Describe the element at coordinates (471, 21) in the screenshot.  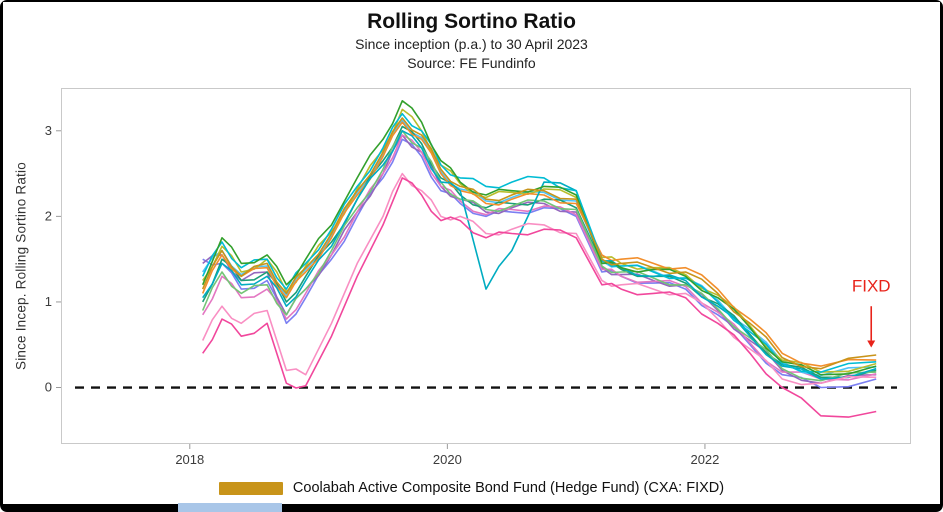
I see `chart-title: Rolling Sortino Ratio` at that location.